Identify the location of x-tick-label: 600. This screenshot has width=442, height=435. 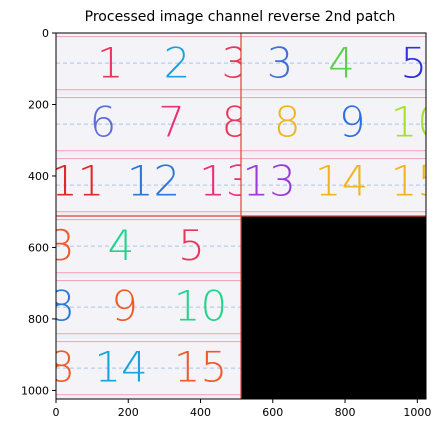
(272, 412).